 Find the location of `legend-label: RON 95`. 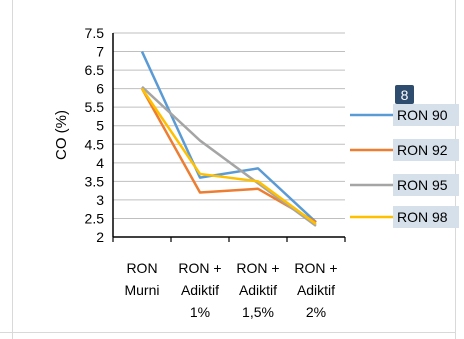

legend-label: RON 95 is located at coordinates (422, 185).